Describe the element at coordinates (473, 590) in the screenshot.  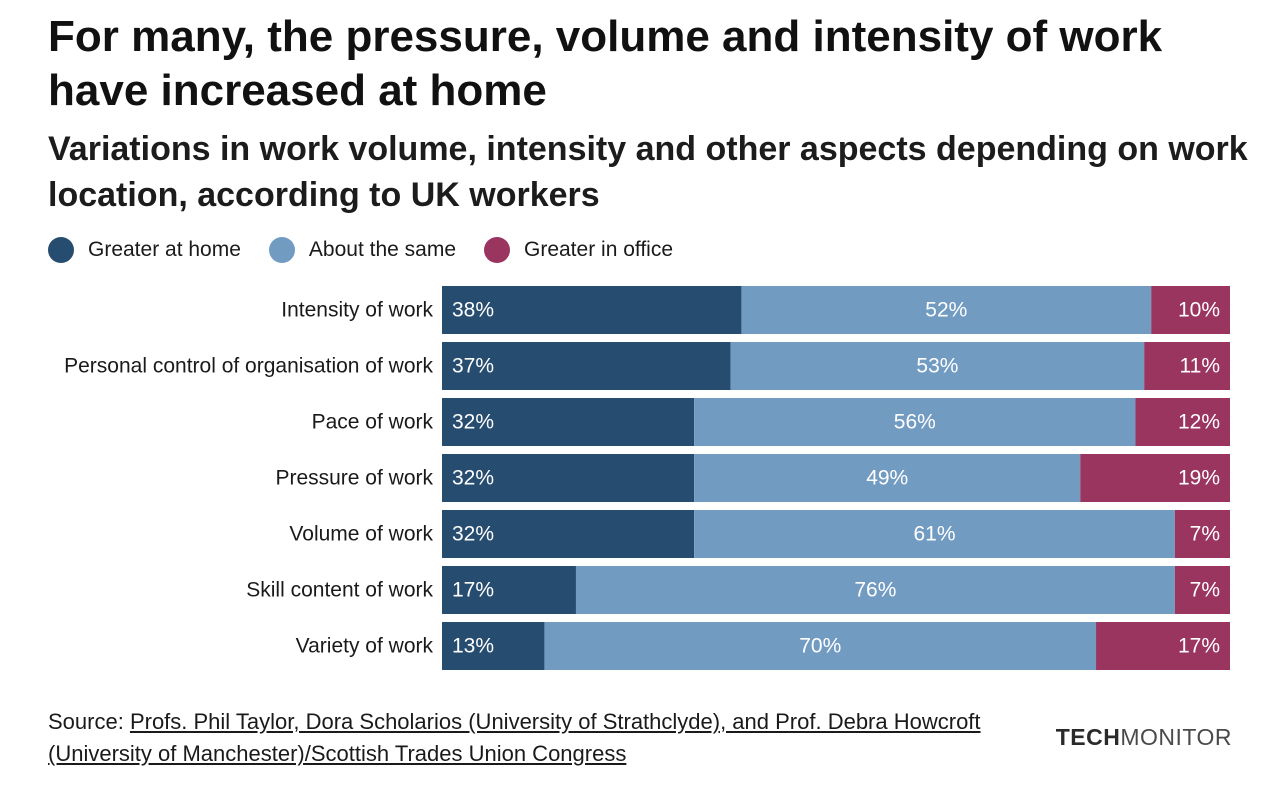
I see `data-label-greater-at-home-skill-content-of-work: 17%` at that location.